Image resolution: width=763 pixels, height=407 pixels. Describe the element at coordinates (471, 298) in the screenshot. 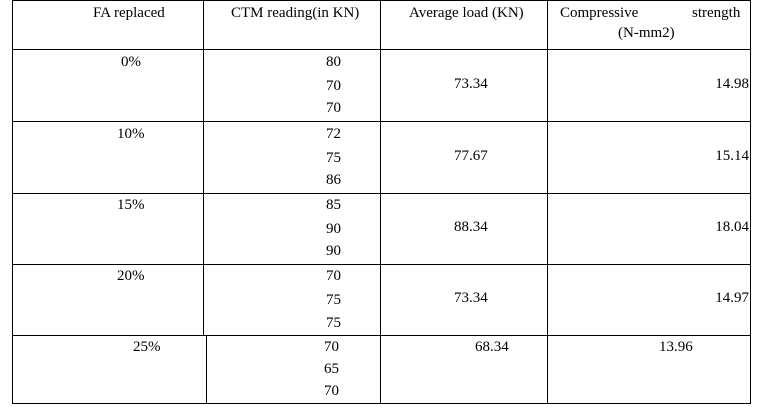

I see `row-3-average: 73.34` at that location.